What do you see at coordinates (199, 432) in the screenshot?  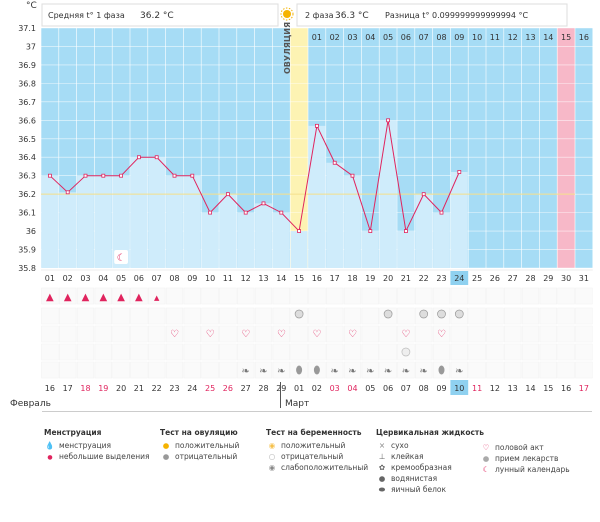 I see `legend-title: Тест на овуляцию` at bounding box center [199, 432].